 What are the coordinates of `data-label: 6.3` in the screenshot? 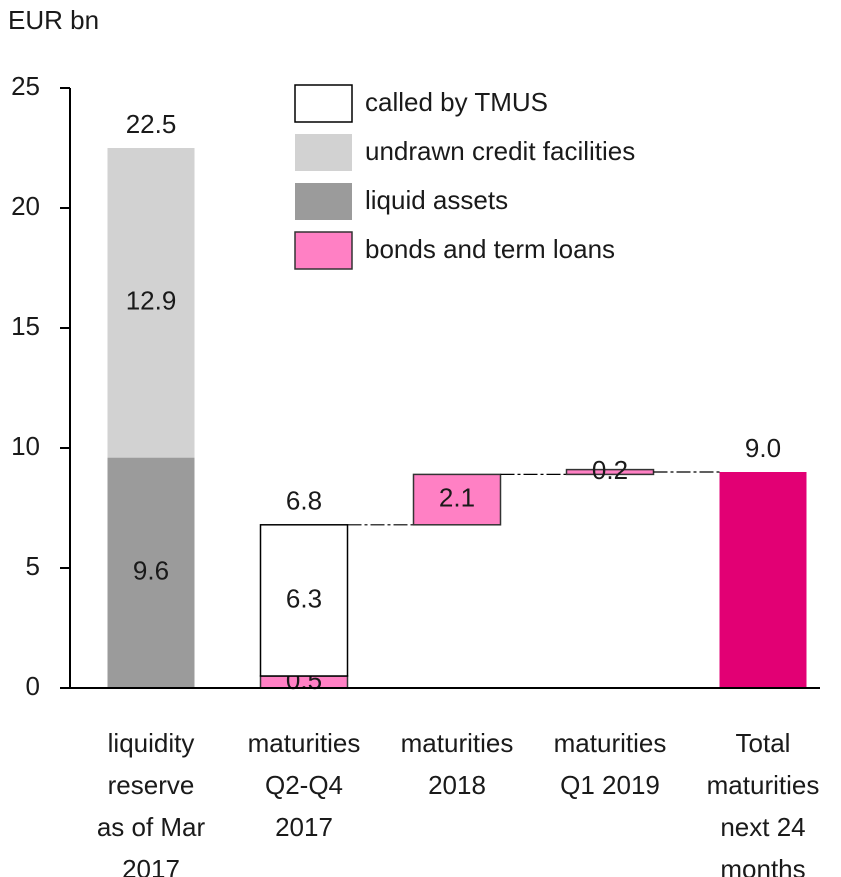 It's located at (304, 598).